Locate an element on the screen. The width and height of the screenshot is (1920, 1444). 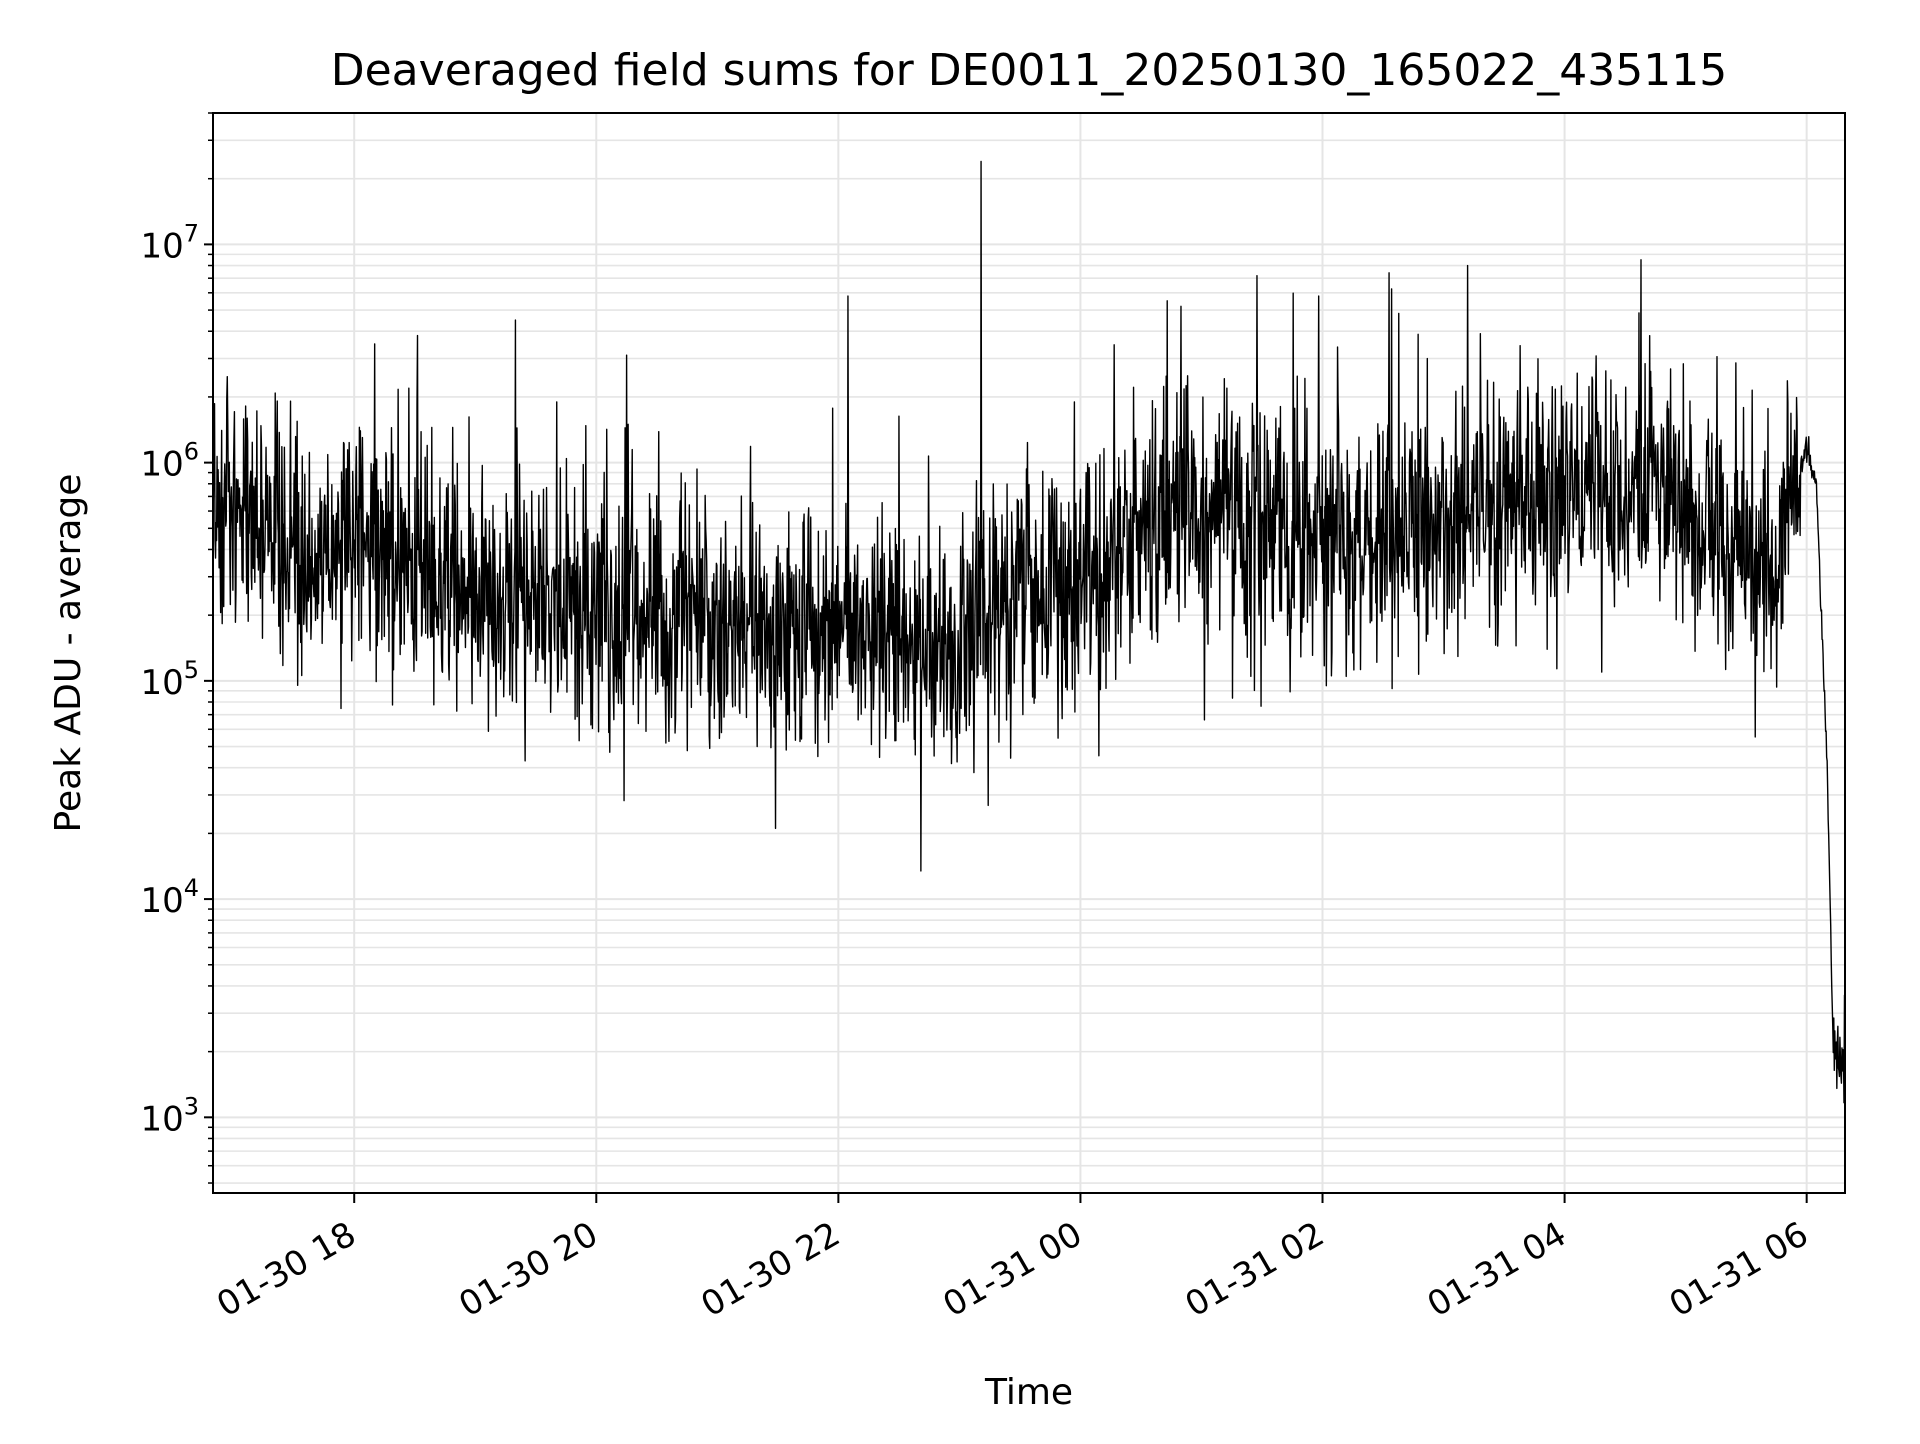
y-axis-label: Peak ADU - average is located at coordinates (68, 653).